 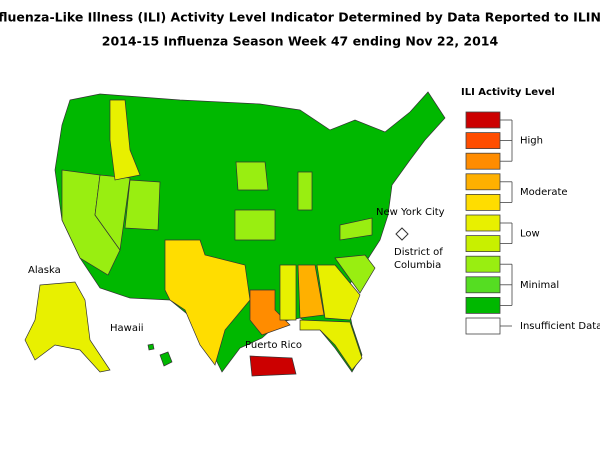 I want to click on dc-marker, so click(x=402, y=234).